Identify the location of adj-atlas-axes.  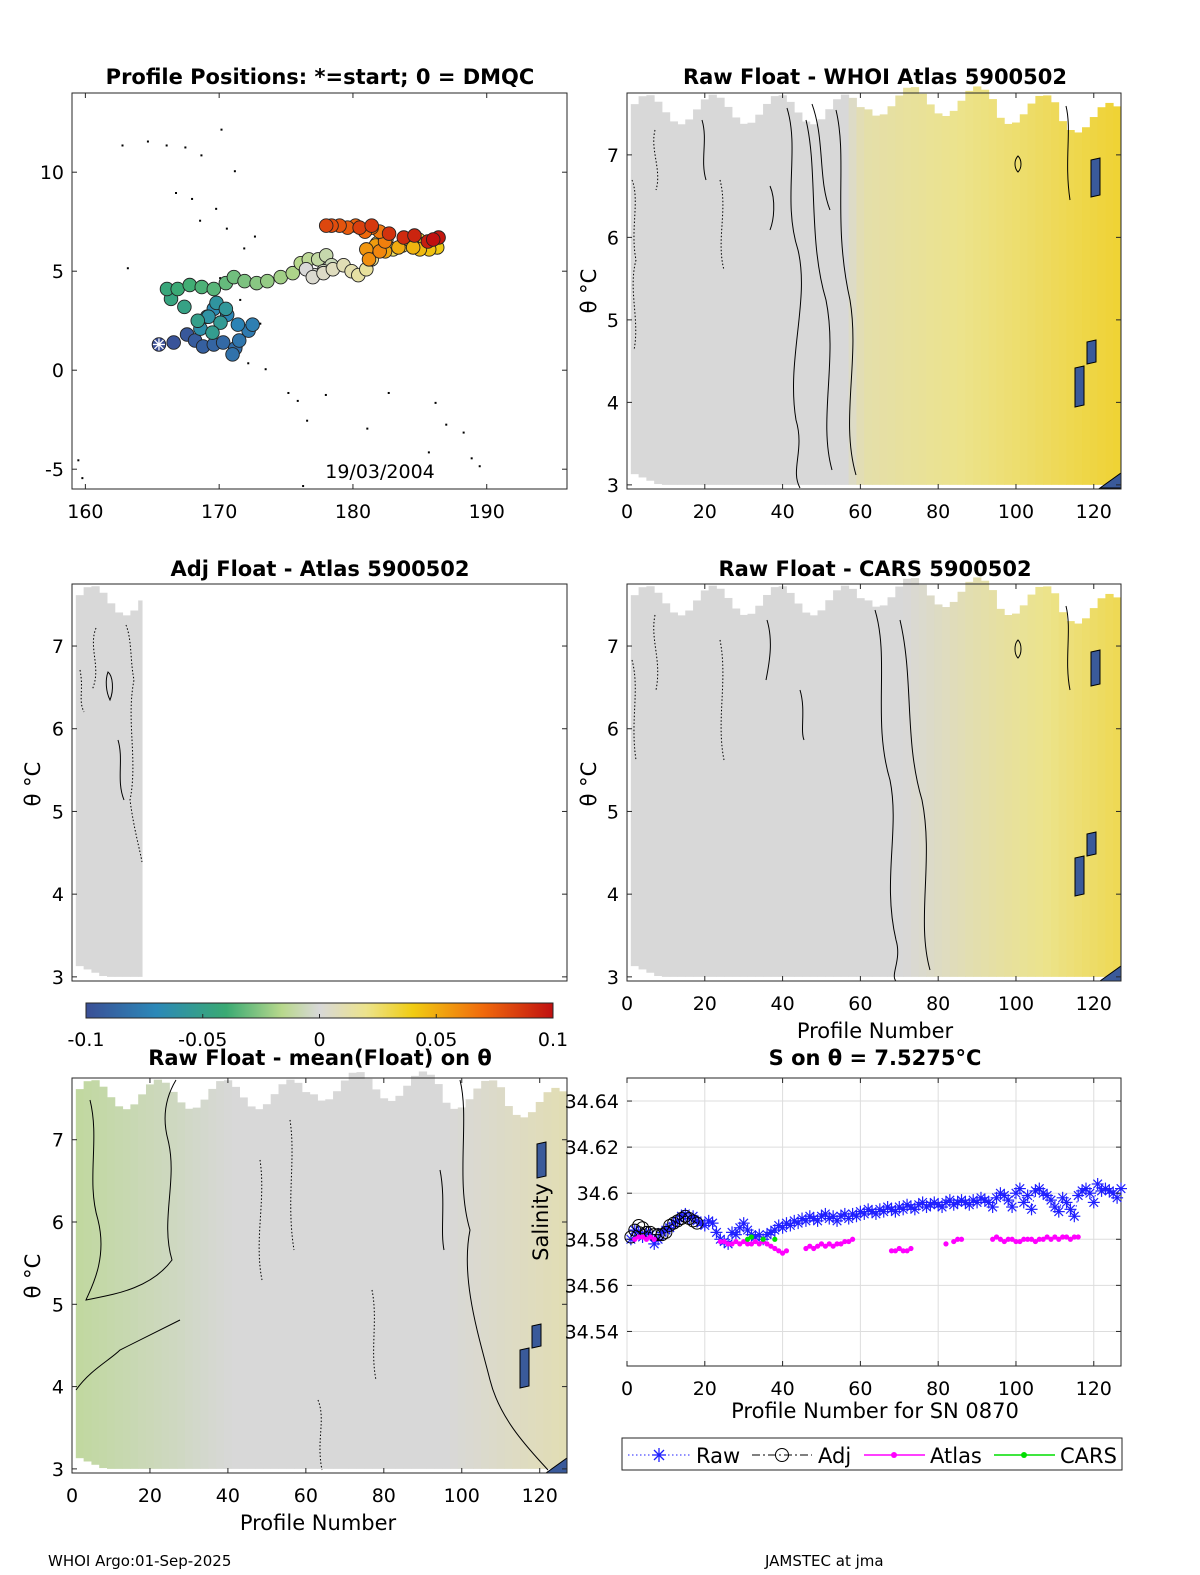
(319, 782).